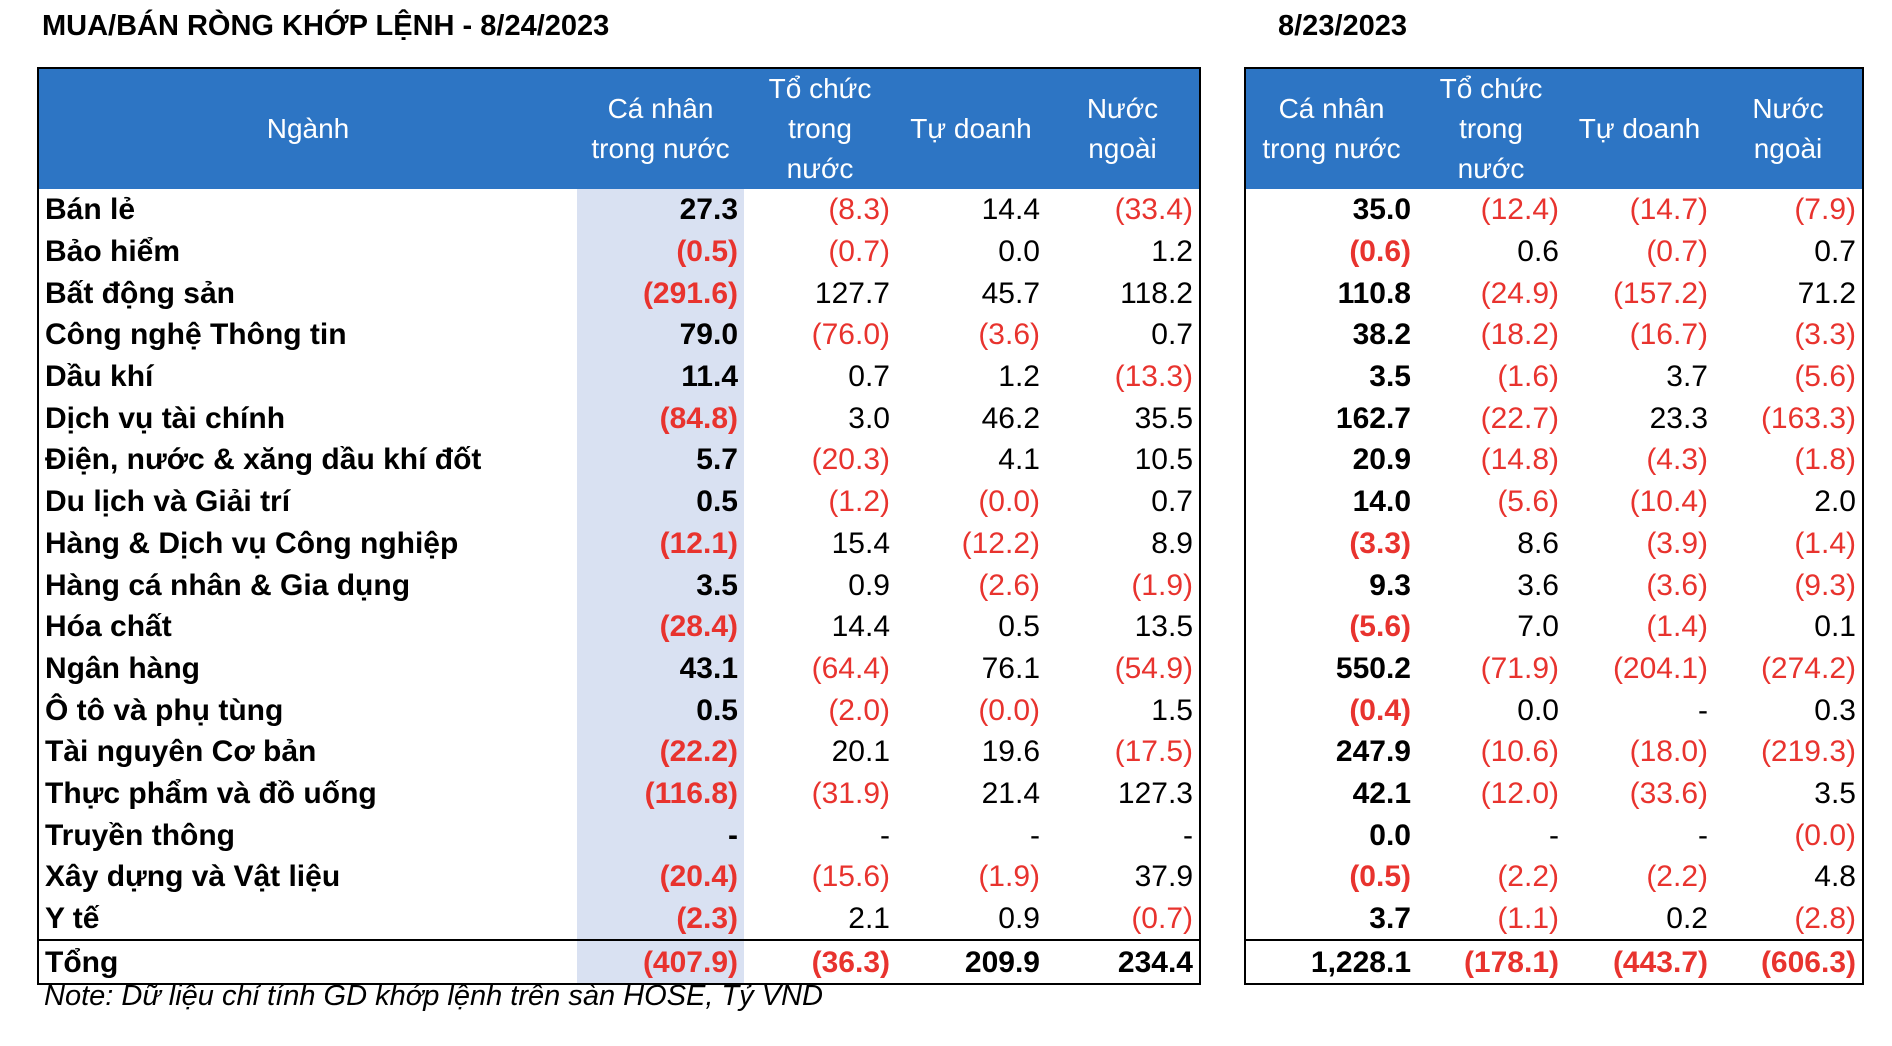 Image resolution: width=1892 pixels, height=1046 pixels. What do you see at coordinates (1825, 460) in the screenshot?
I see `cell-foreign: (1.8)` at bounding box center [1825, 460].